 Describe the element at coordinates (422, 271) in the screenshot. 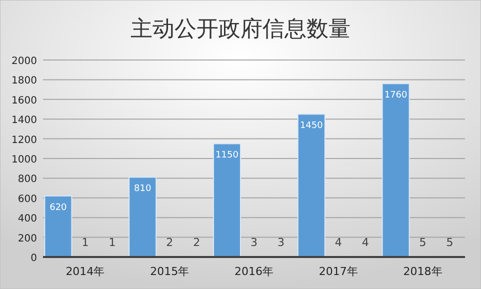

I see `x-tick-label: 2018年` at that location.